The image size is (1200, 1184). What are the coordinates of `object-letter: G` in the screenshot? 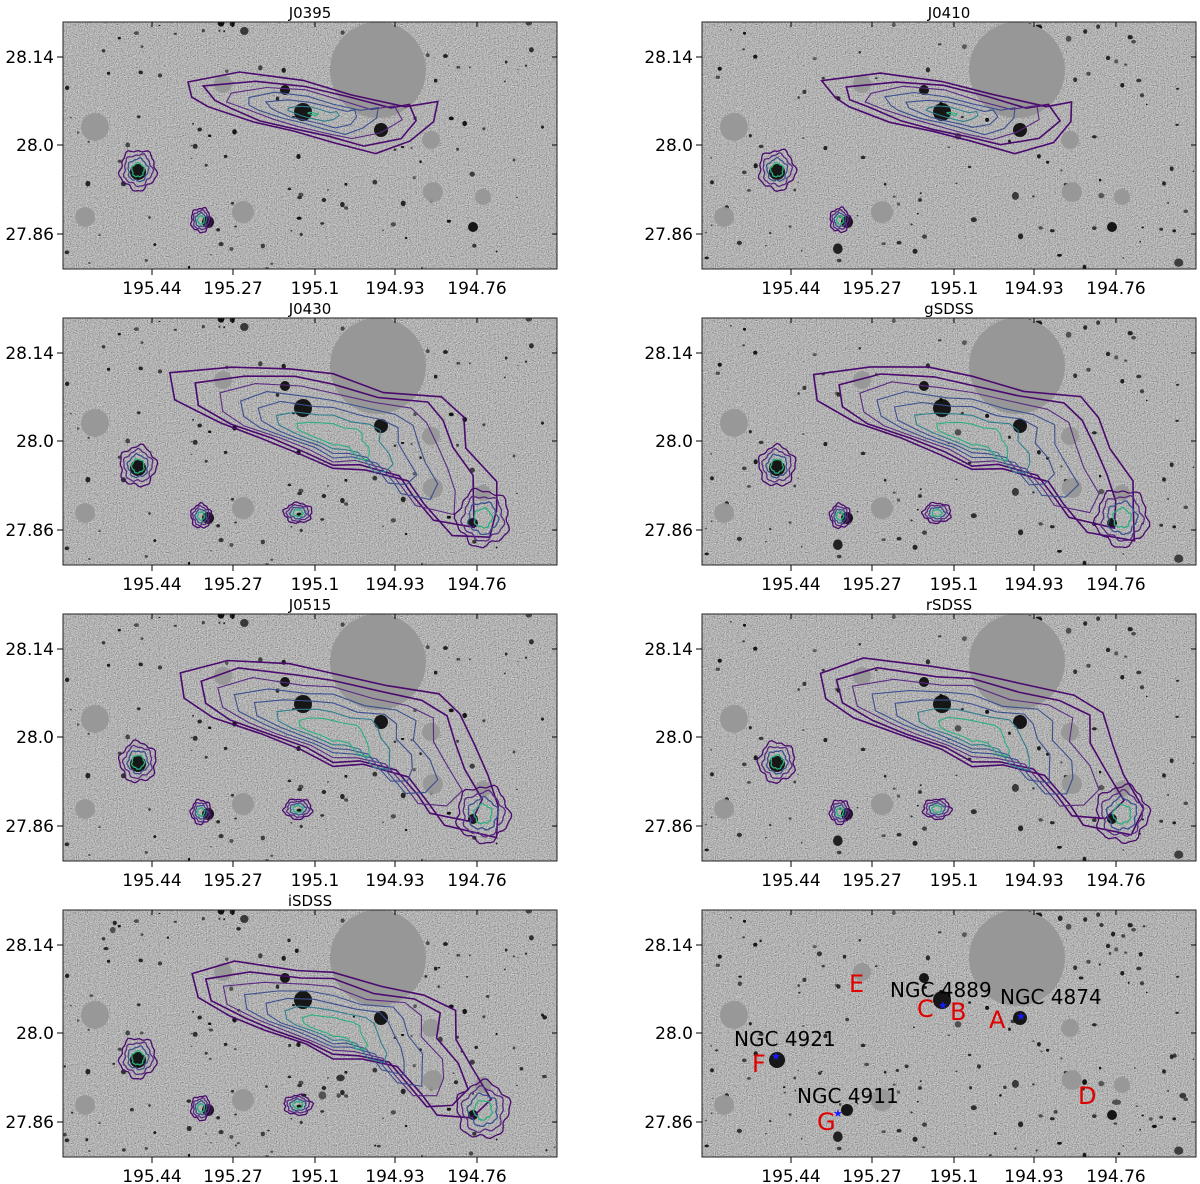 It's located at (826, 1122).